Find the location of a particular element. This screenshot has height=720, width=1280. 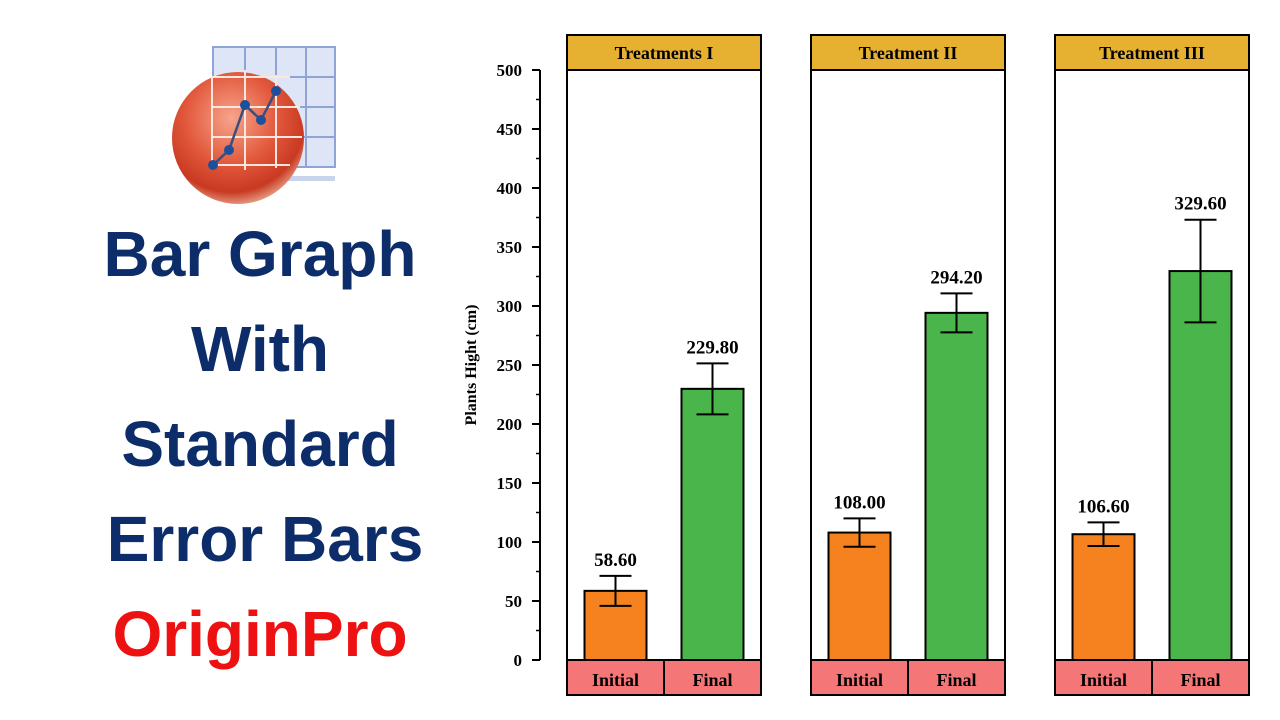

data-label: 294.20 is located at coordinates (956, 277).